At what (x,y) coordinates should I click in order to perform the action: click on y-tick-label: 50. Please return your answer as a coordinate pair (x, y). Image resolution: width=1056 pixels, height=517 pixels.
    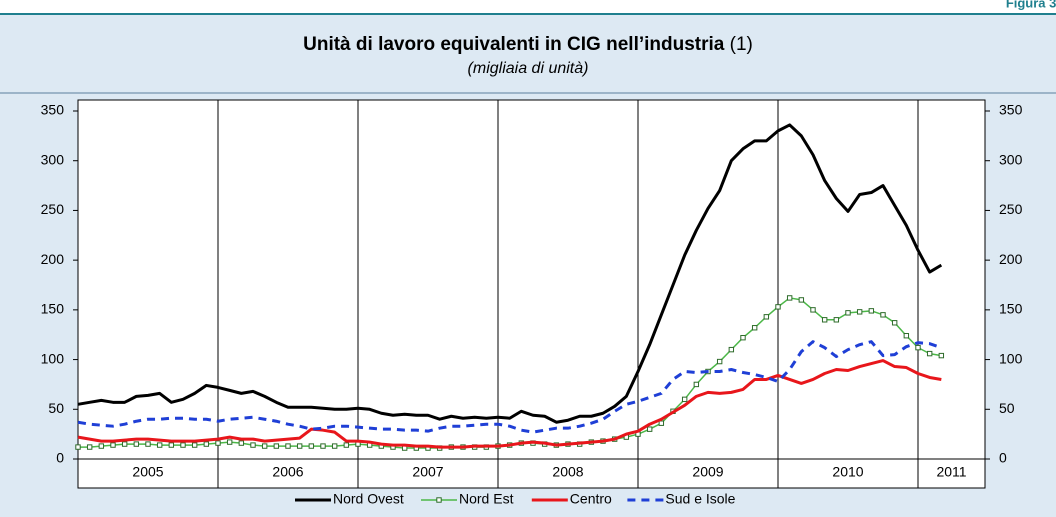
    Looking at the image, I should click on (56, 408).